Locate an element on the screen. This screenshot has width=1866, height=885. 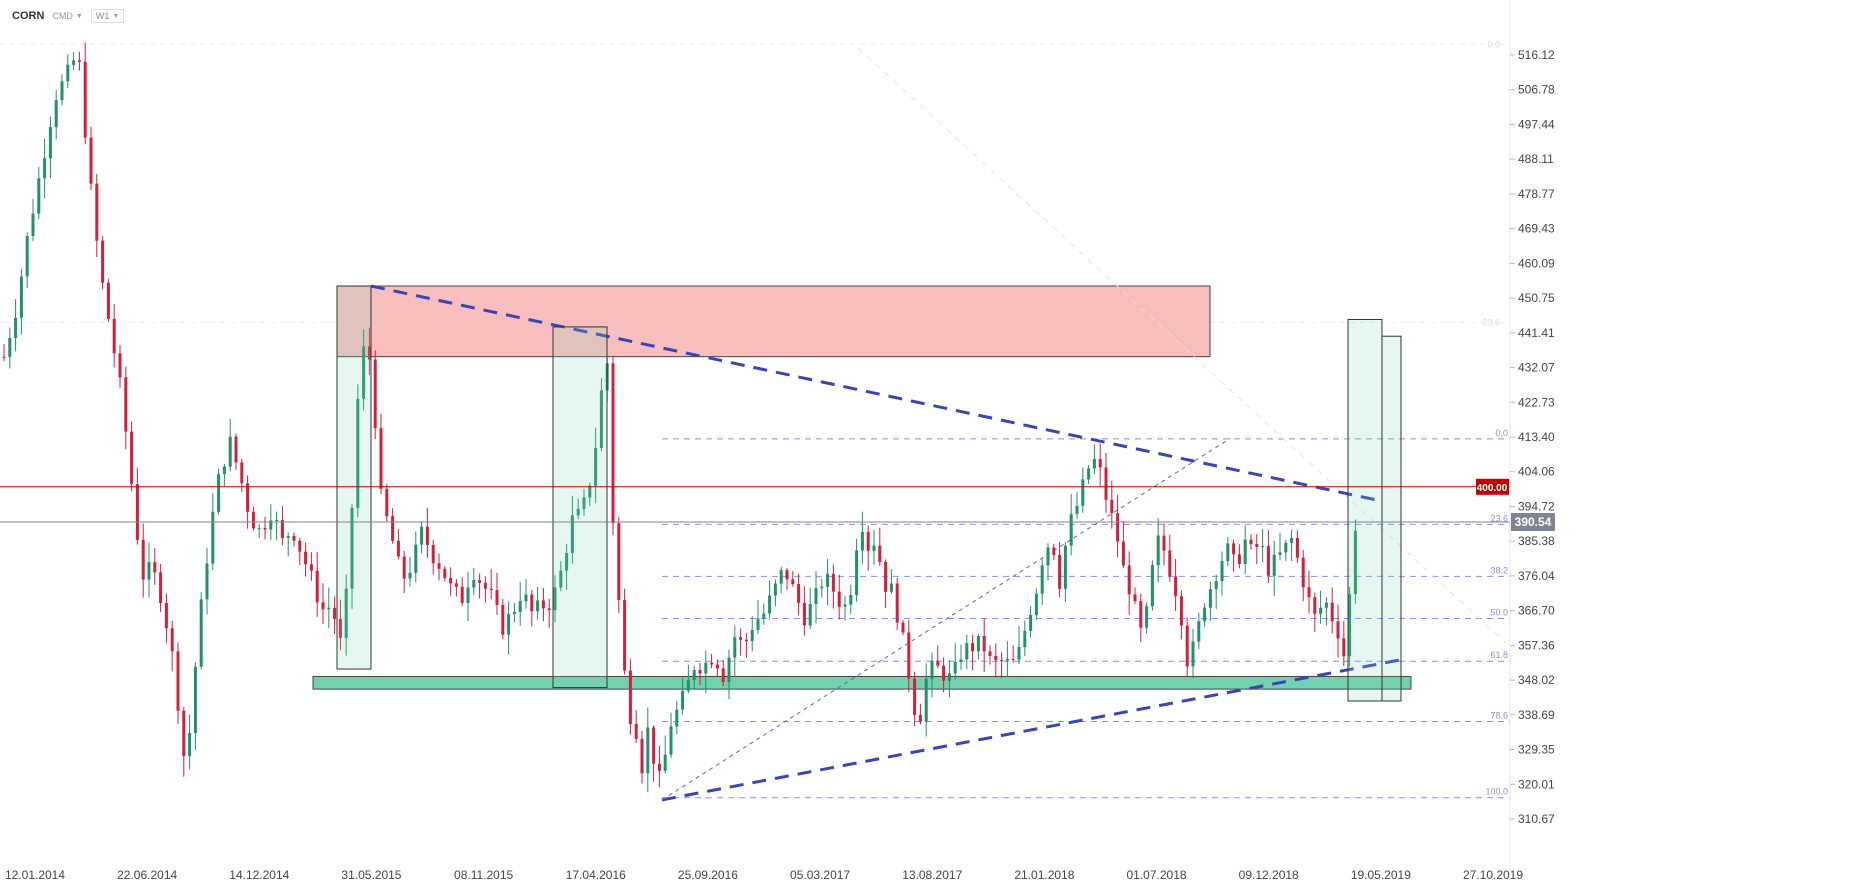
instrument-type-dropdown: CMD ▼ is located at coordinates (67, 16).